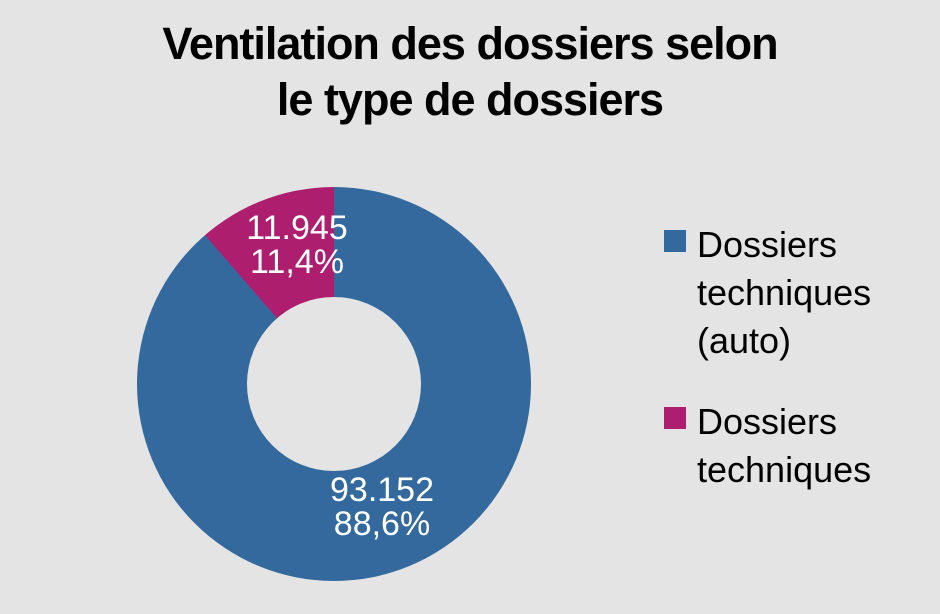 Image resolution: width=940 pixels, height=614 pixels. I want to click on legend-item-dossiers-techniques: Dossiers techniques, so click(779, 446).